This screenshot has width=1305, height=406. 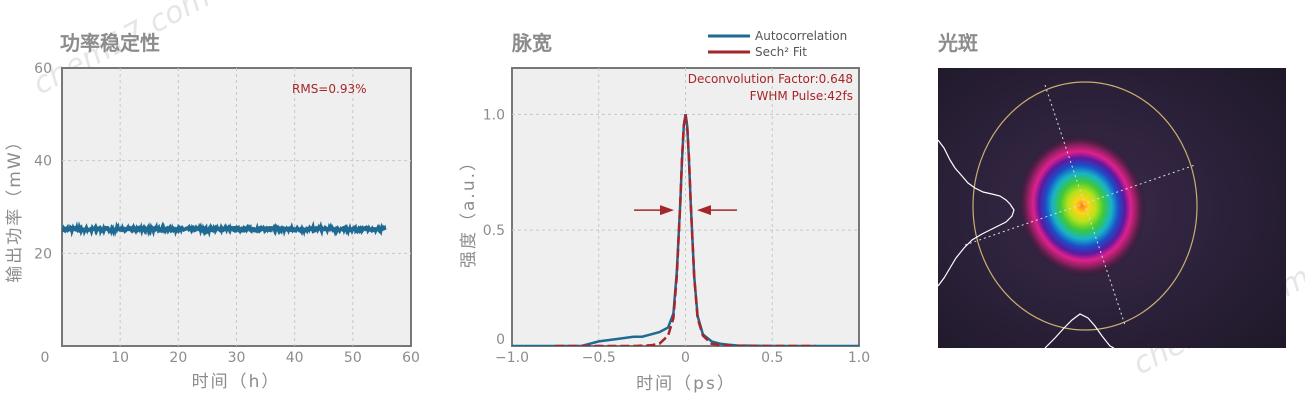 I want to click on stability-series, so click(x=224, y=229).